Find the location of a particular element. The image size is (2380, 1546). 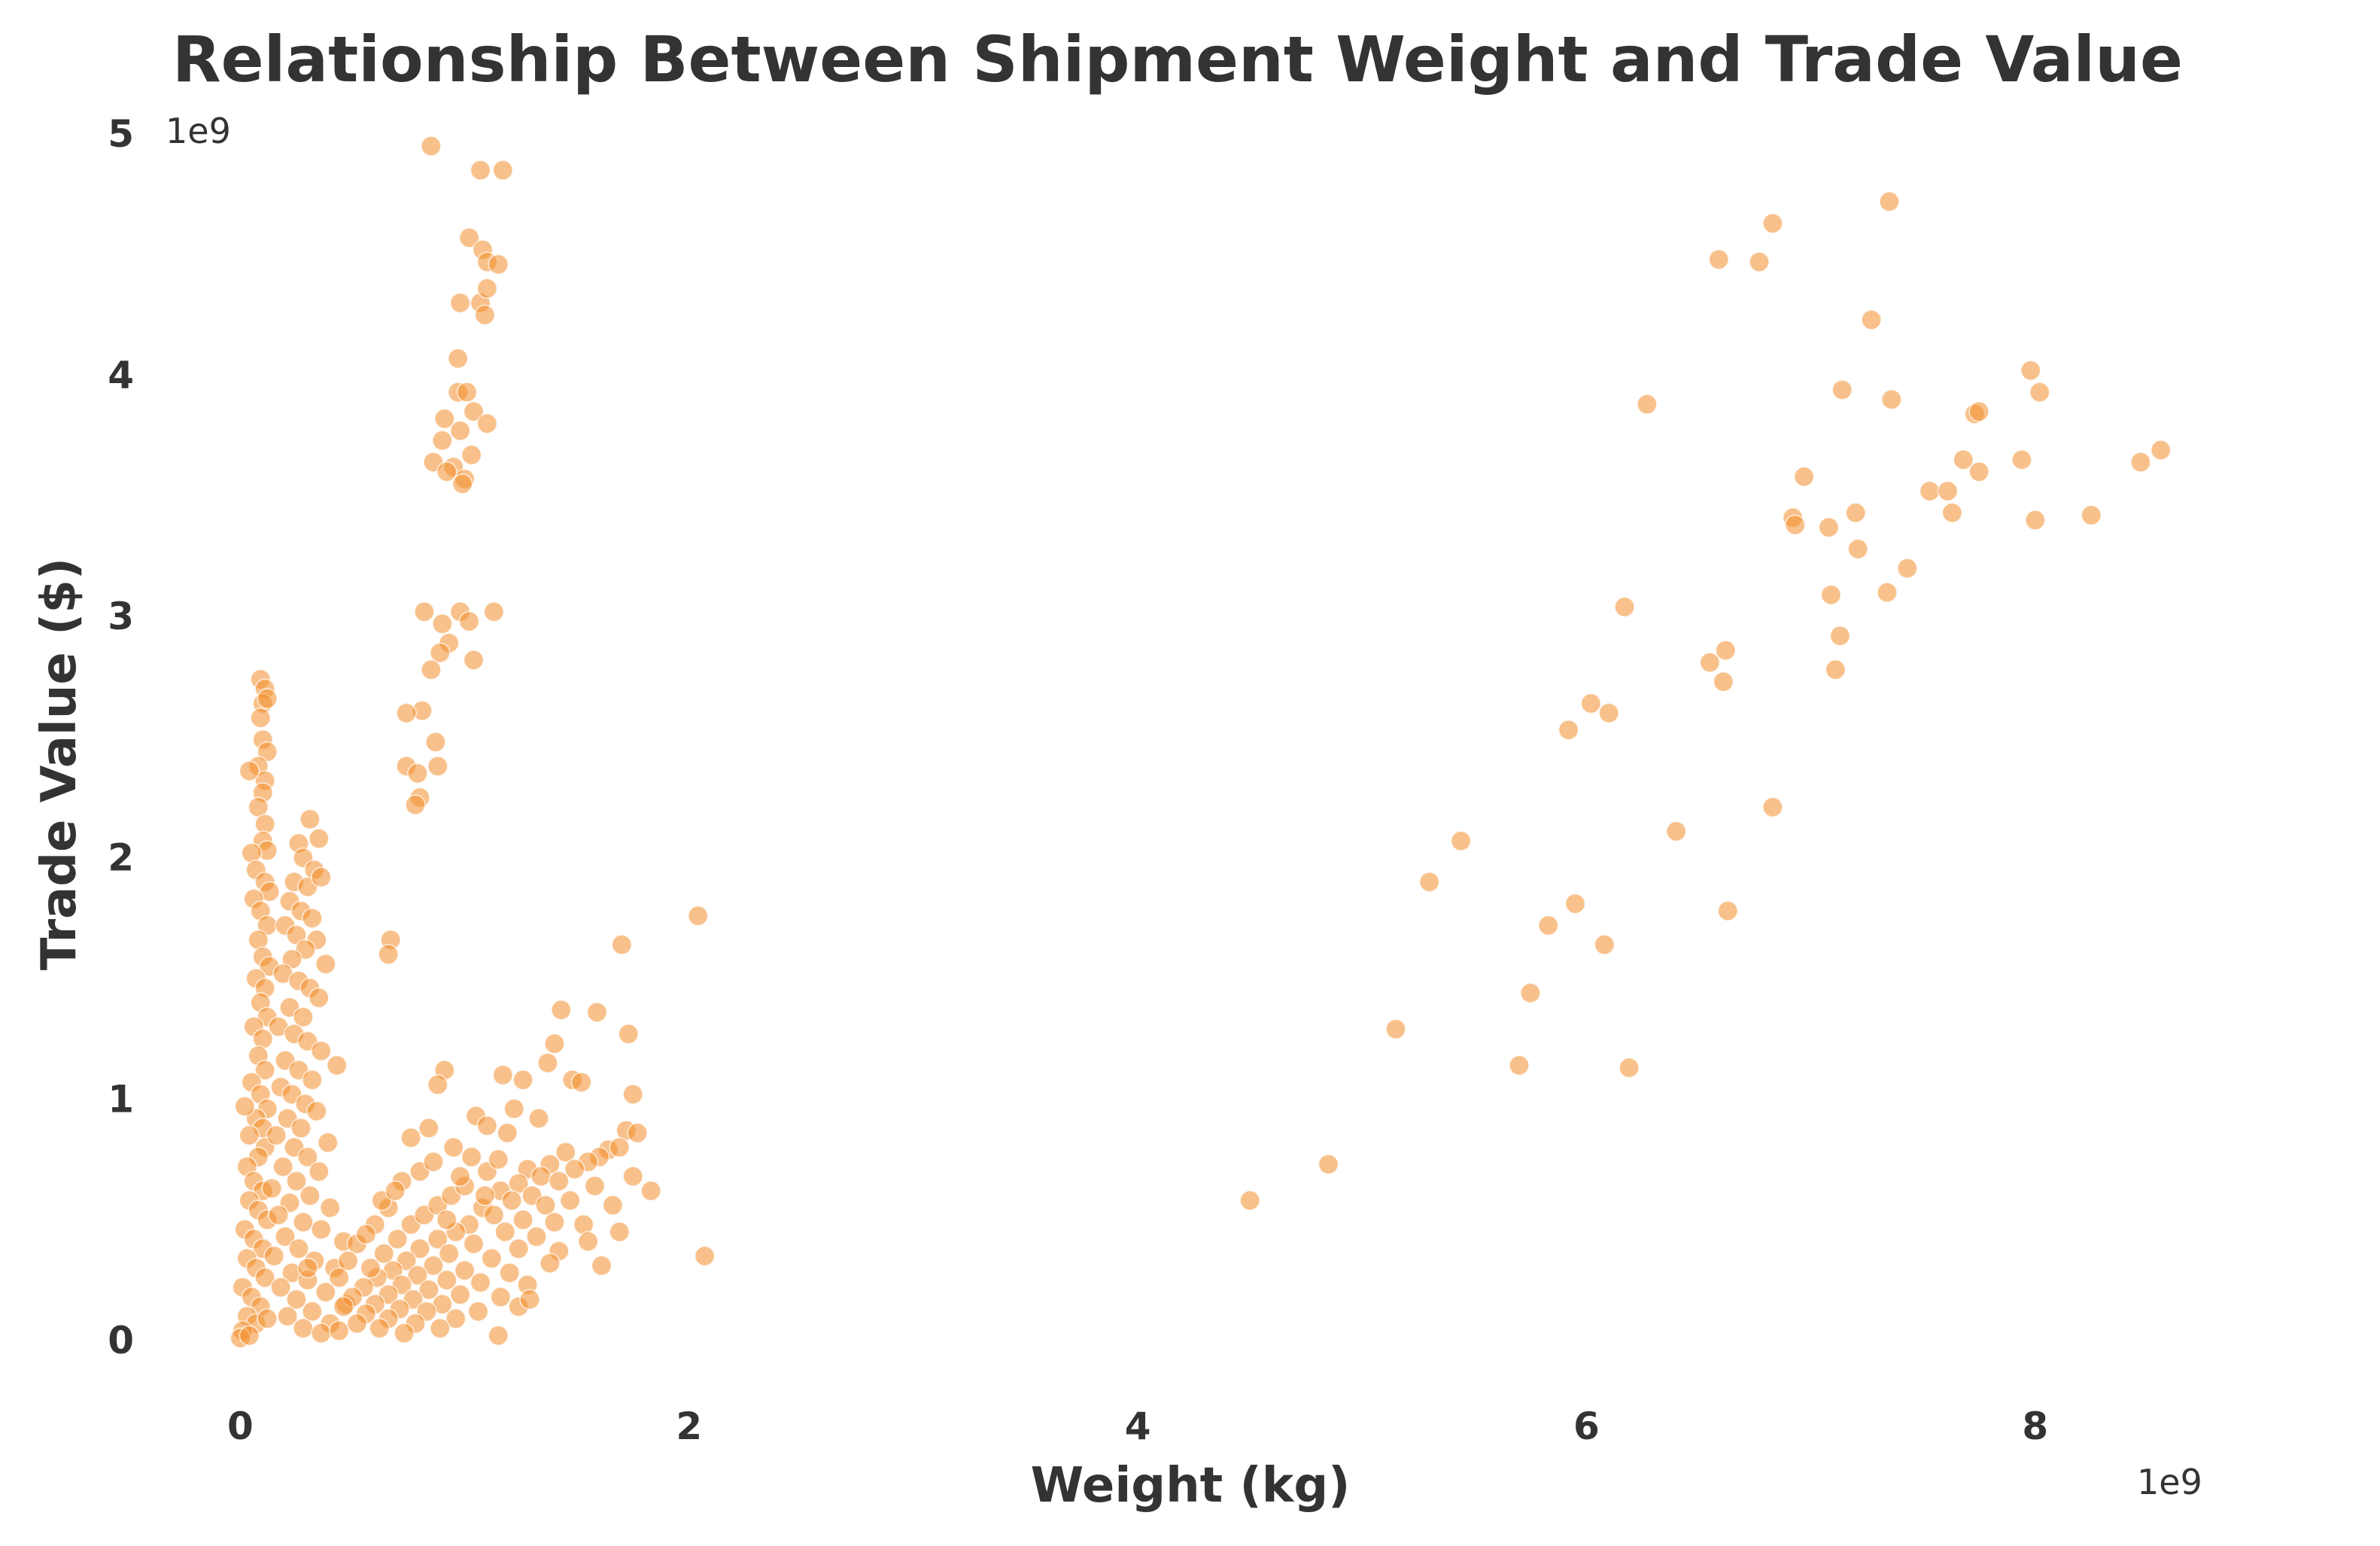

y-tick-label: 4 is located at coordinates (121, 375).